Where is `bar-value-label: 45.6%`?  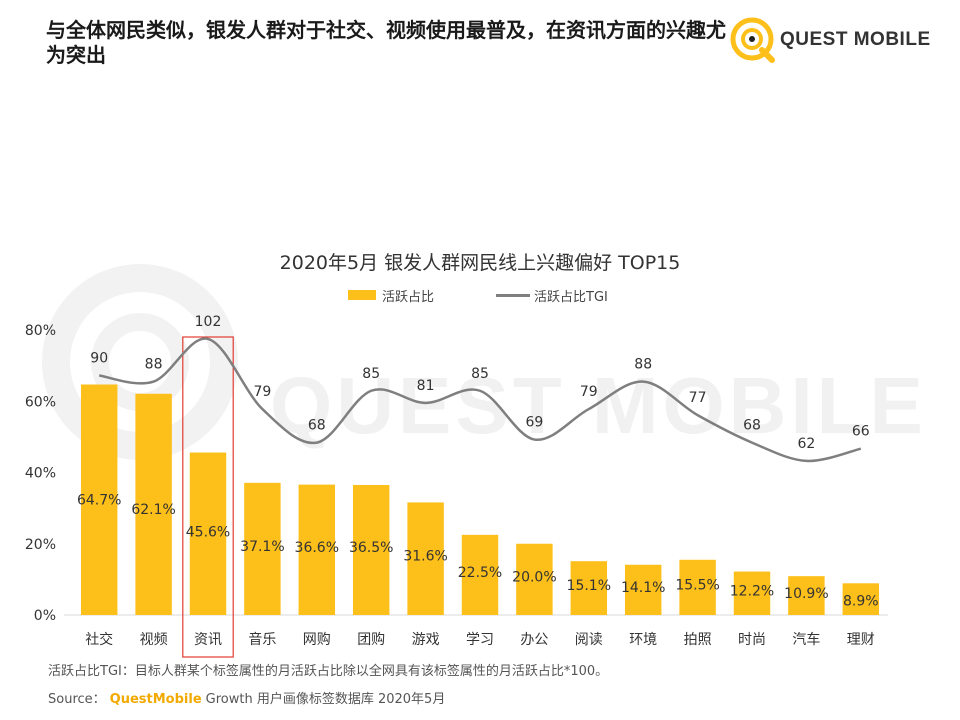 bar-value-label: 45.6% is located at coordinates (208, 533).